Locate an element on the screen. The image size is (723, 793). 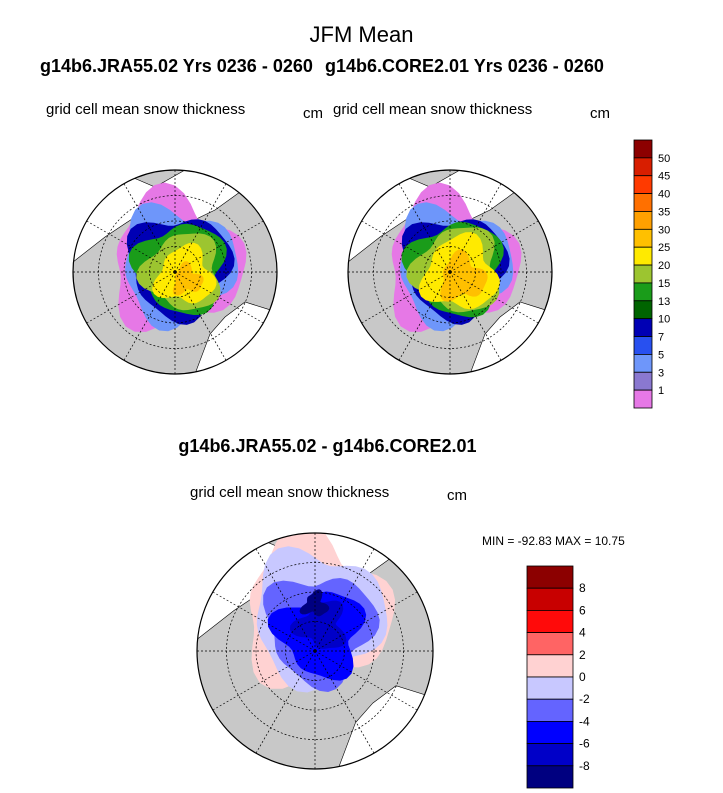
difference-colorbar: 8 6 4 2 0 -2 -4 -6 -8 is located at coordinates (558, 677).